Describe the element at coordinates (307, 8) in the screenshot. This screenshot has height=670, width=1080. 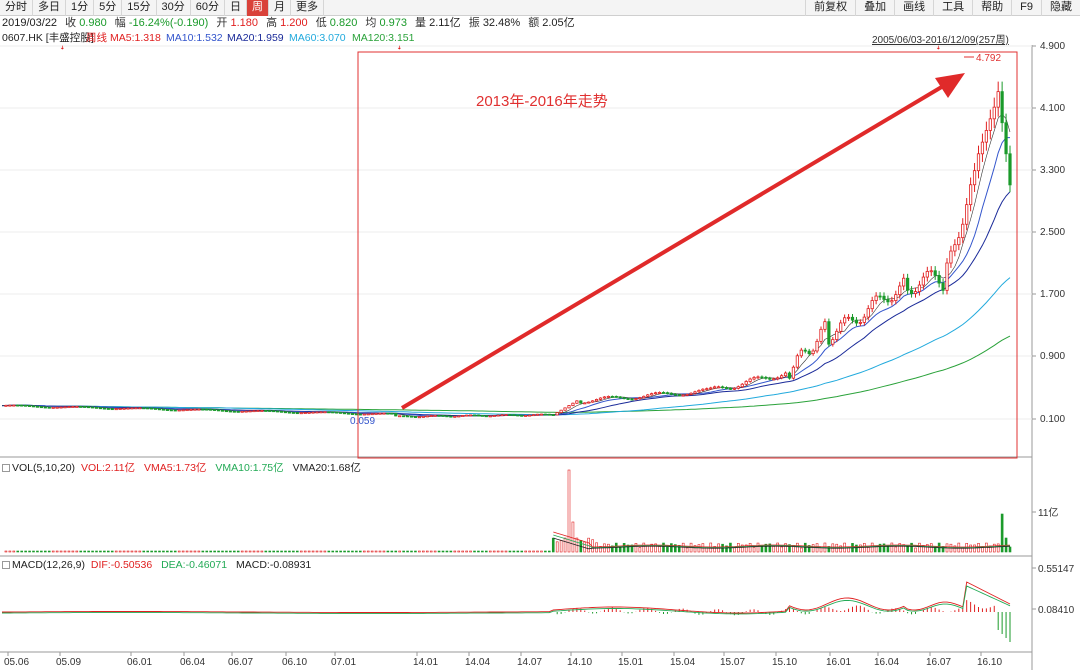
I see `left-button-10: 更多` at that location.